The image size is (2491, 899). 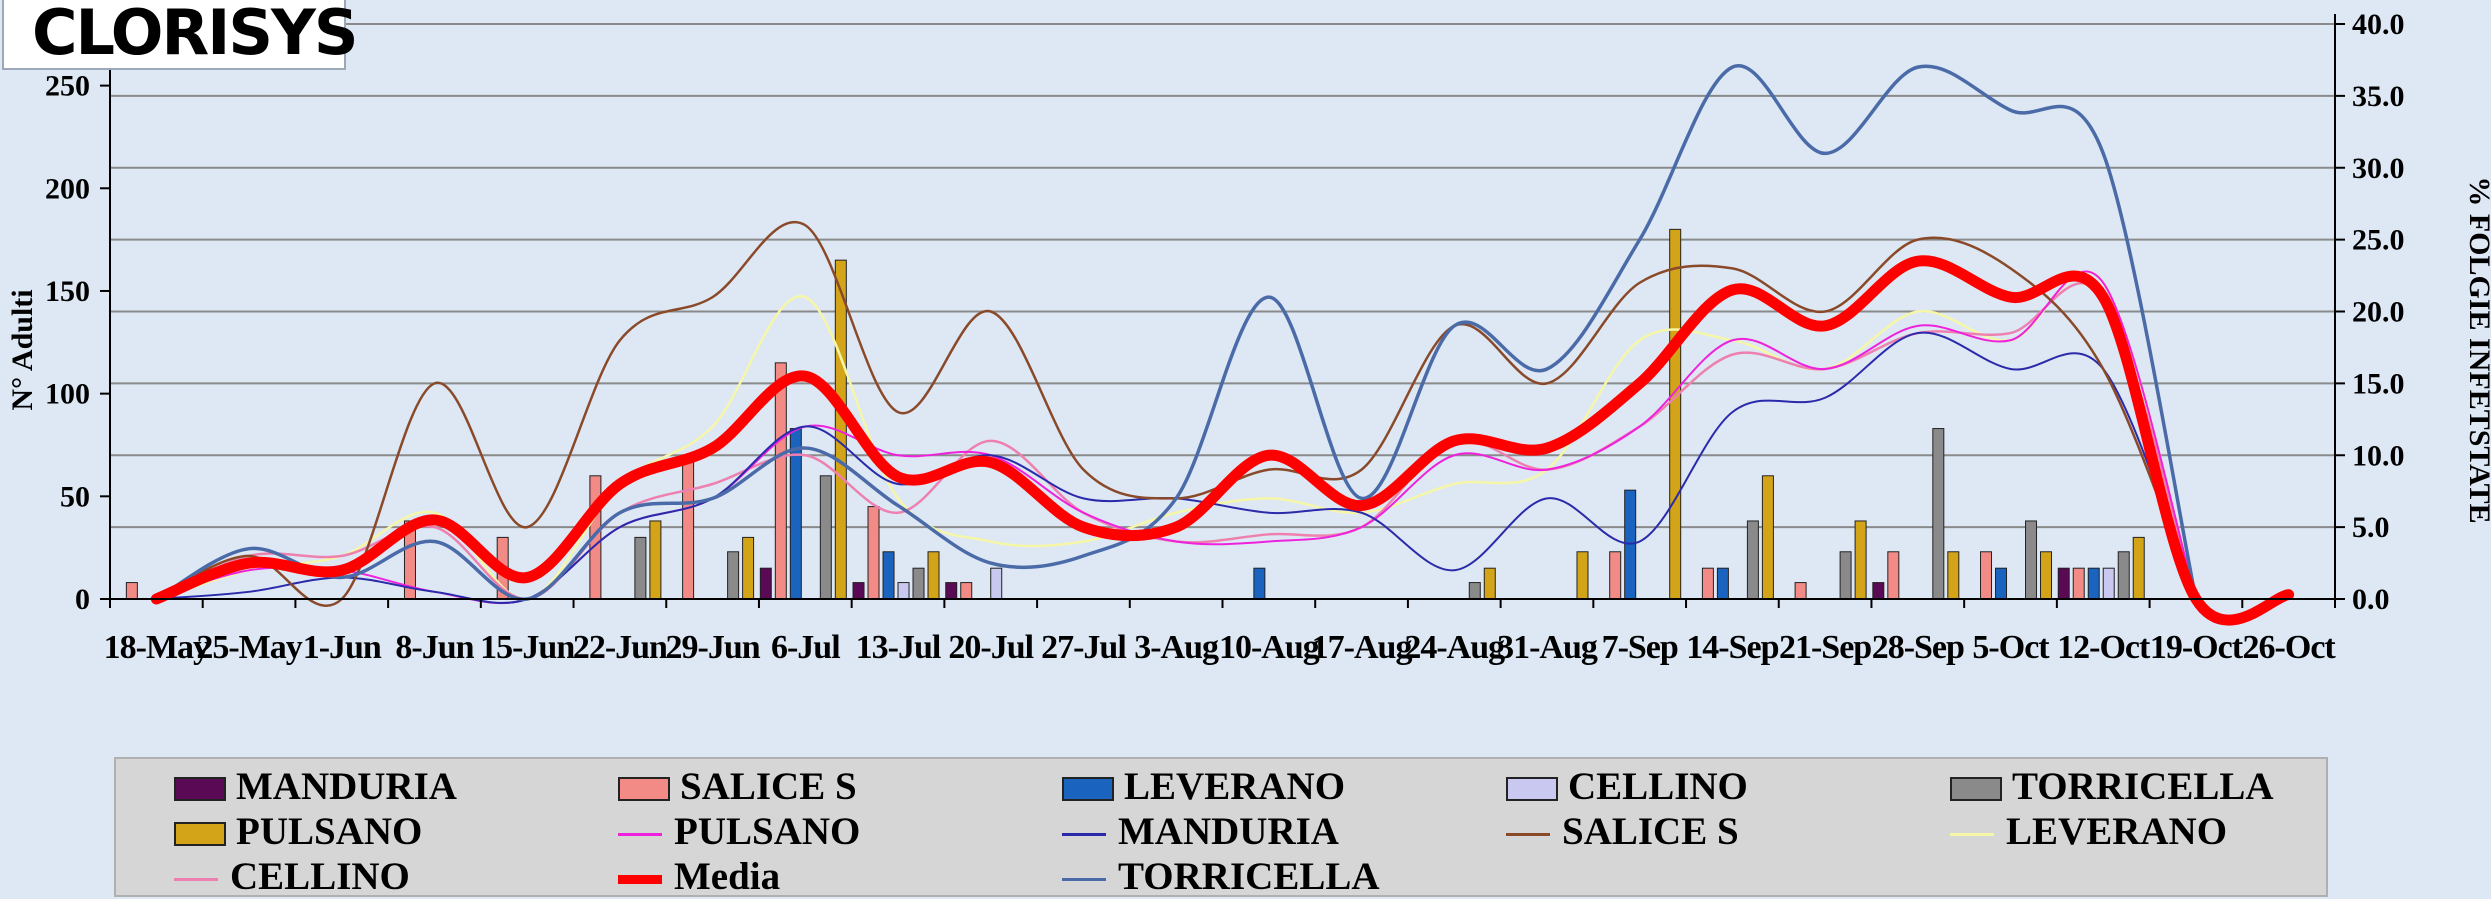 What do you see at coordinates (1235, 786) in the screenshot?
I see `legend-label: LEVERANO` at bounding box center [1235, 786].